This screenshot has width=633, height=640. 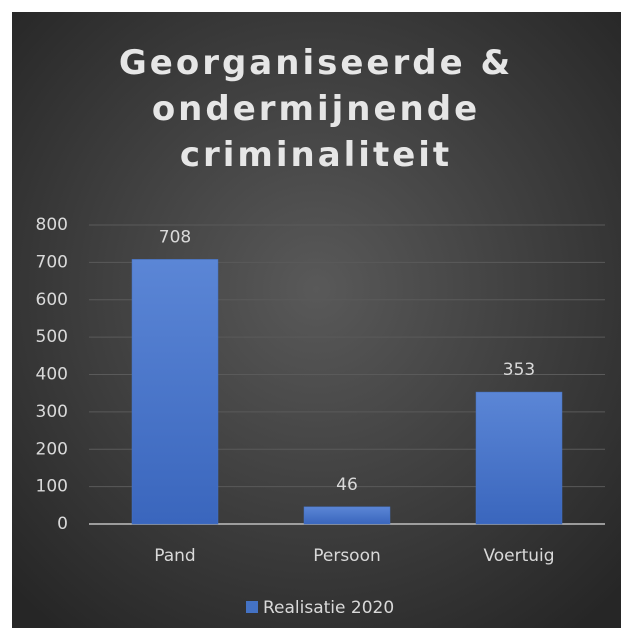 I want to click on y-tick-label: 300, so click(x=52, y=412).